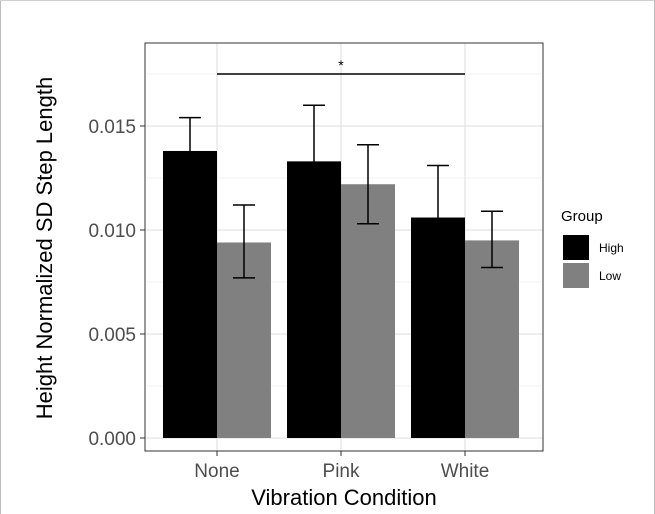 This screenshot has width=655, height=514. Describe the element at coordinates (582, 216) in the screenshot. I see `legend-title: Group` at that location.